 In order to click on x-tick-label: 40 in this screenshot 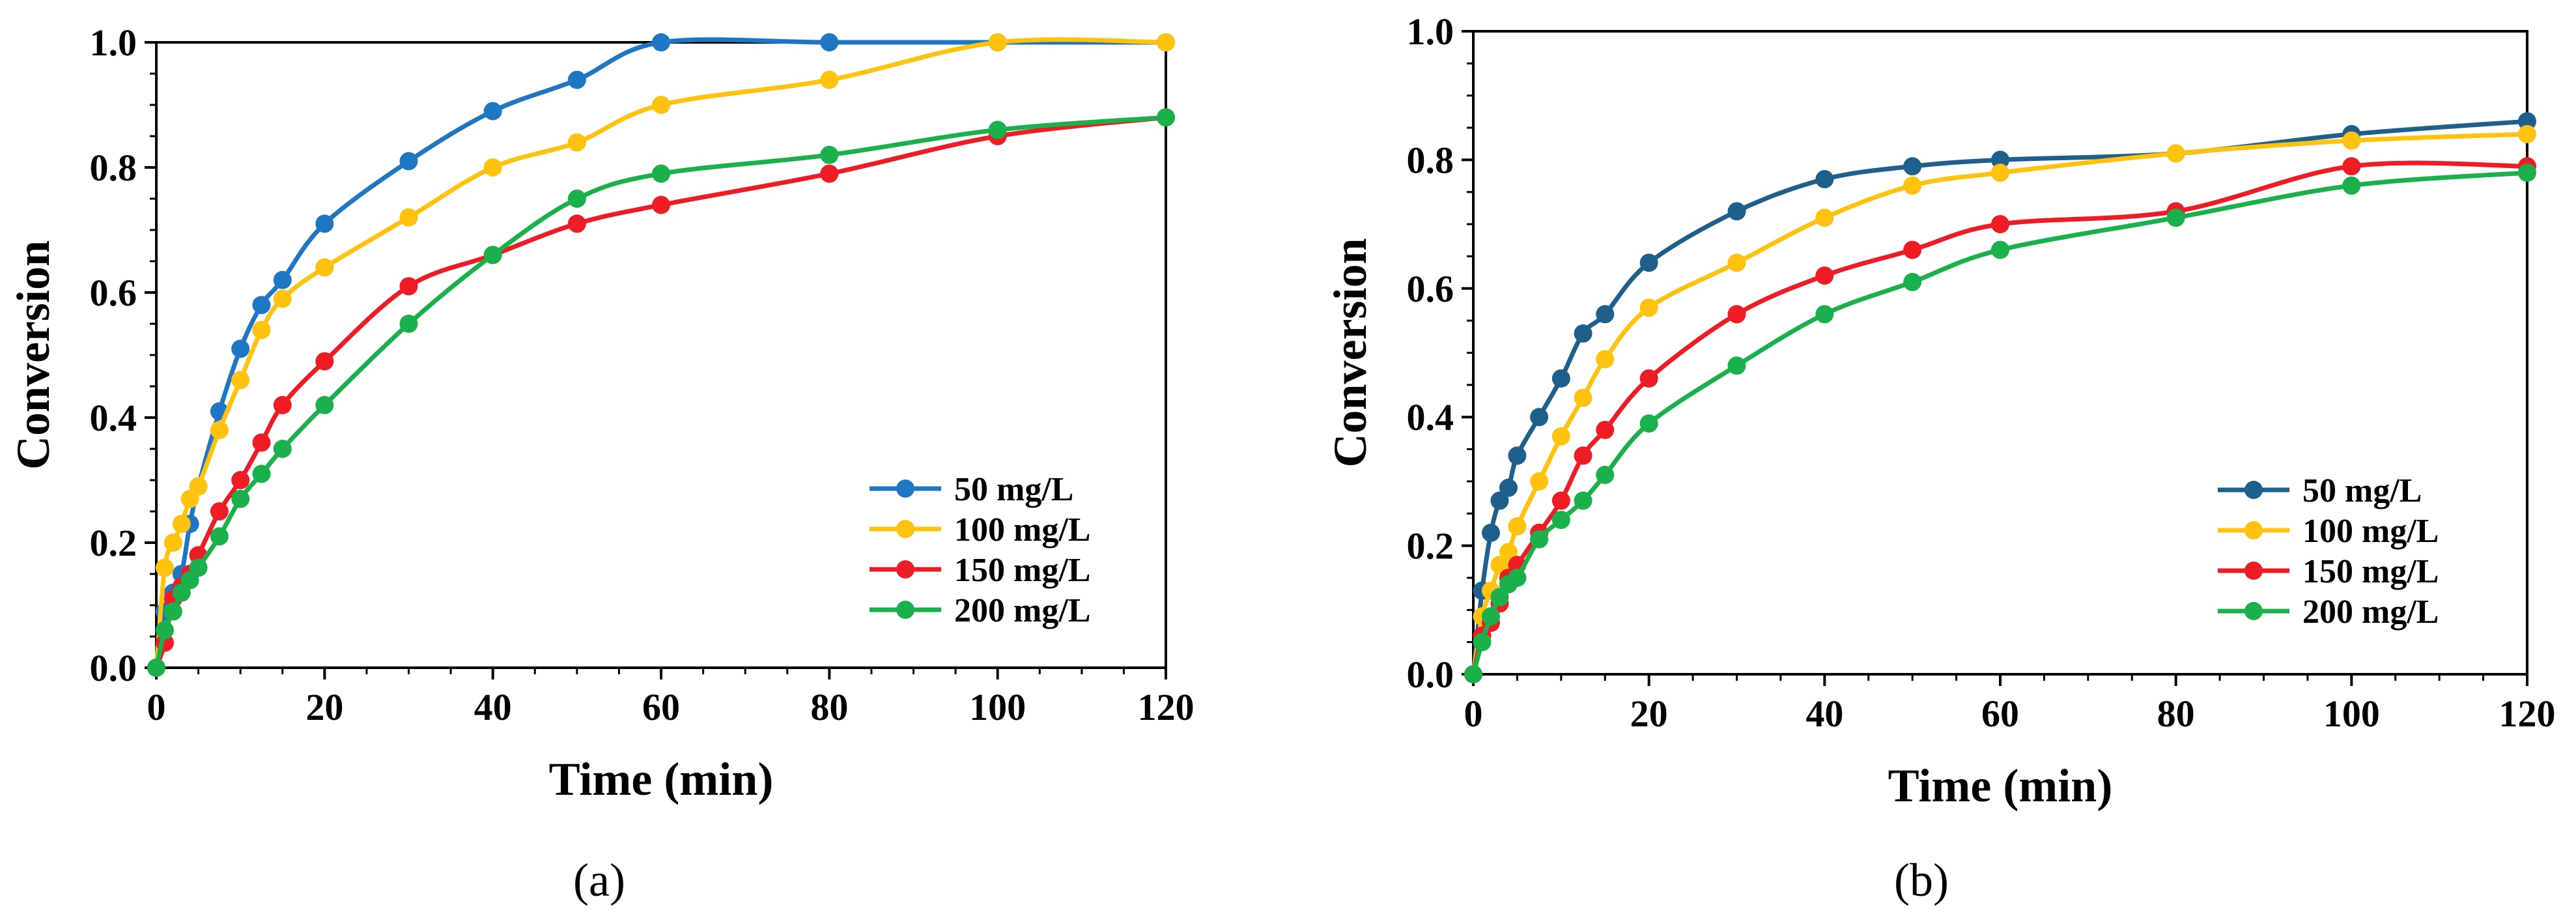, I will do `click(1824, 714)`.